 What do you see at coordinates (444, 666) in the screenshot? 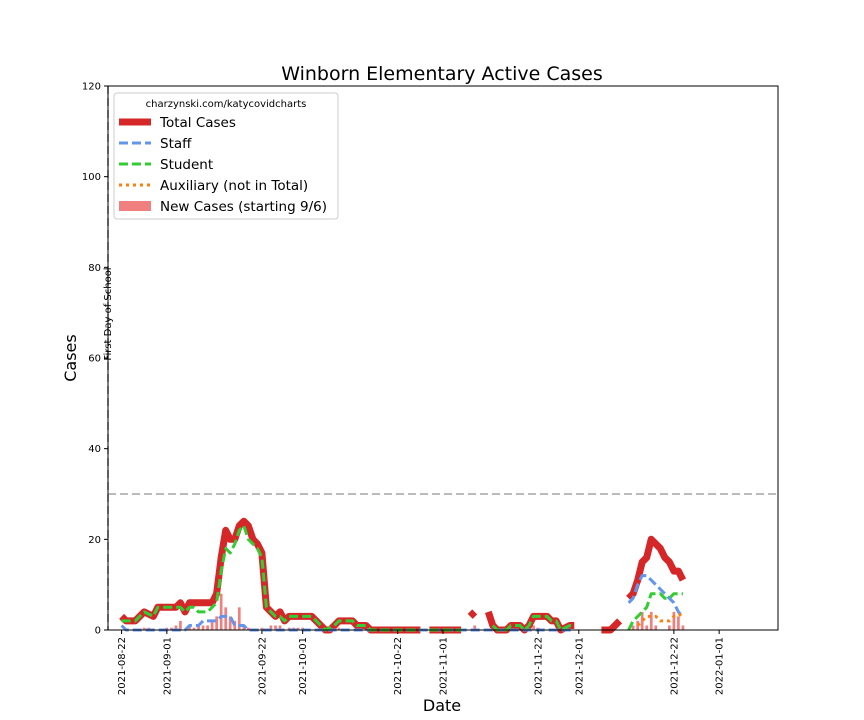
I see `x-tick-label: 2021-11-01` at bounding box center [444, 666].